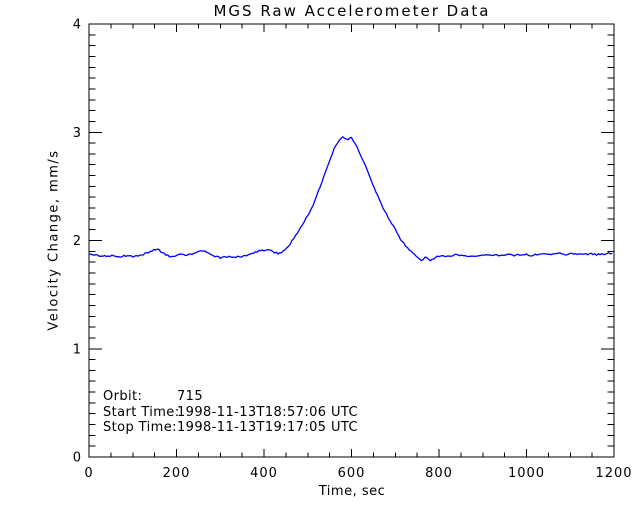 This screenshot has height=512, width=640. I want to click on x-tick-label: 1000, so click(526, 473).